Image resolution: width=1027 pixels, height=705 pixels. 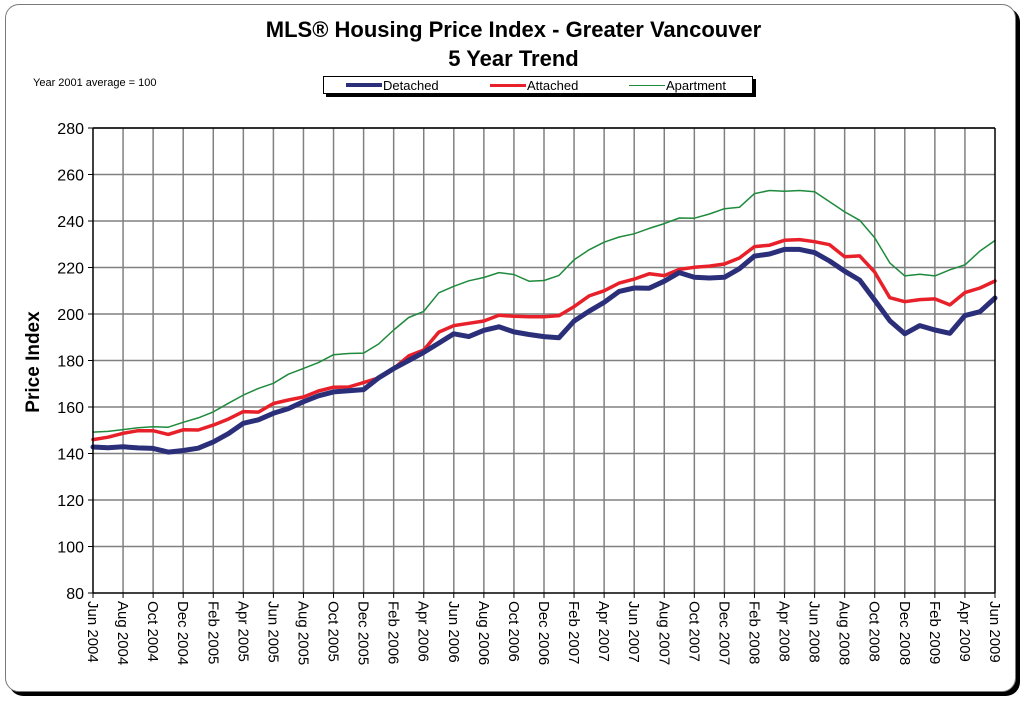 What do you see at coordinates (363, 633) in the screenshot?
I see `x-tick-label: Dec 2005` at bounding box center [363, 633].